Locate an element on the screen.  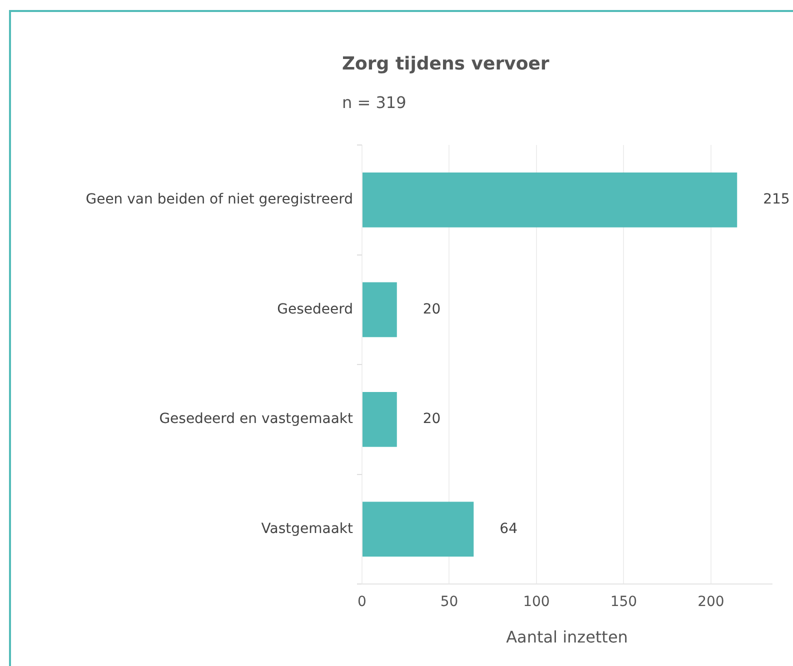
y-tick-label: Geen van beiden of niet geregistreerd is located at coordinates (219, 200).